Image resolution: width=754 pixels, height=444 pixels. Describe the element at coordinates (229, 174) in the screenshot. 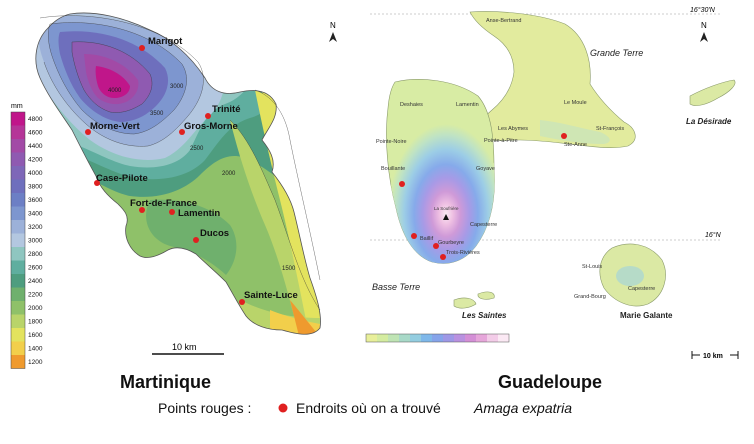

I see `contour-label: 2000` at that location.